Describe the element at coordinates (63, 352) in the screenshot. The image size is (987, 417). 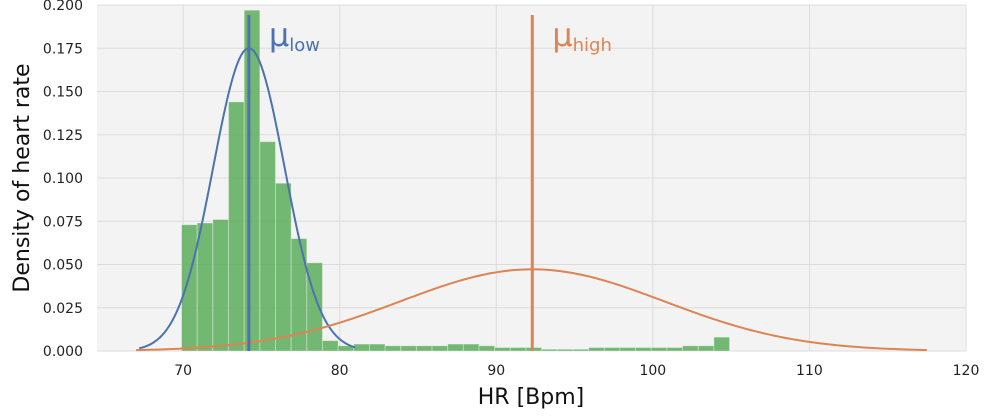
I see `y-tick-label: 0.000` at that location.